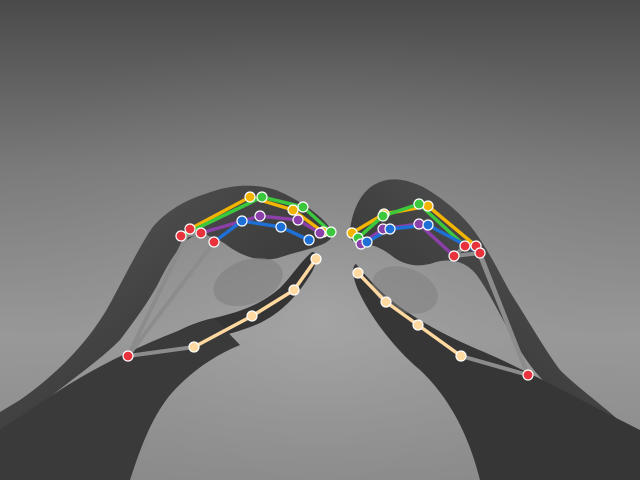 This screenshot has width=640, height=480. What do you see at coordinates (452, 226) in the screenshot?
I see `right-index-bone` at bounding box center [452, 226].